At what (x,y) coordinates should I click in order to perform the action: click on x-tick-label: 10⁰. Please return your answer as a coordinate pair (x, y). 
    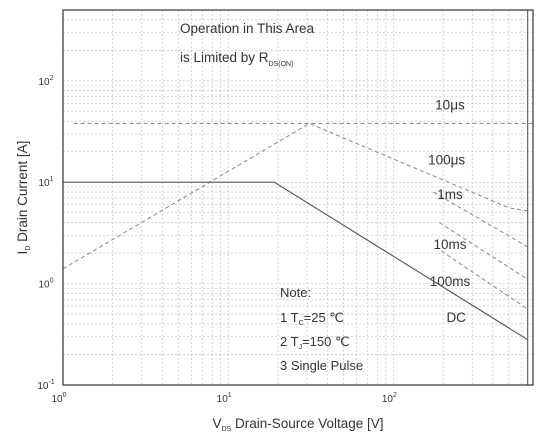
    Looking at the image, I should click on (58, 398).